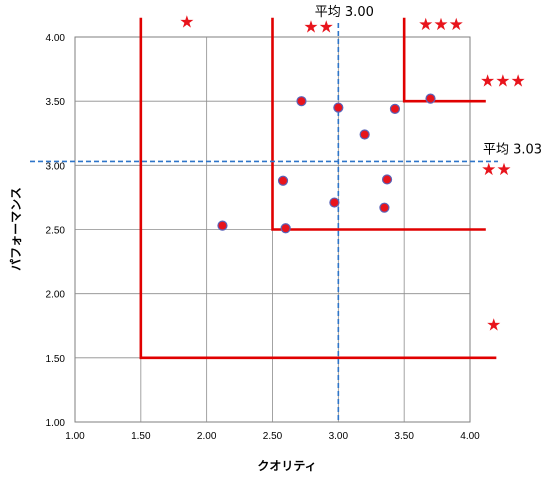 The image size is (550, 480). Describe the element at coordinates (207, 436) in the screenshot. I see `x-tick-label: 2.00` at that location.